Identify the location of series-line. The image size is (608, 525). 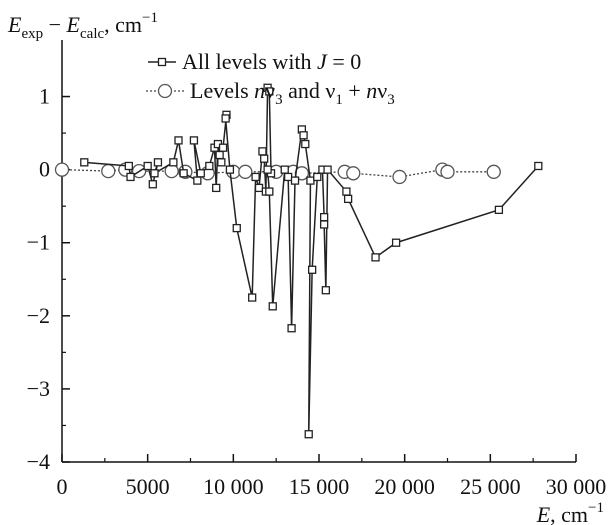
(277, 173).